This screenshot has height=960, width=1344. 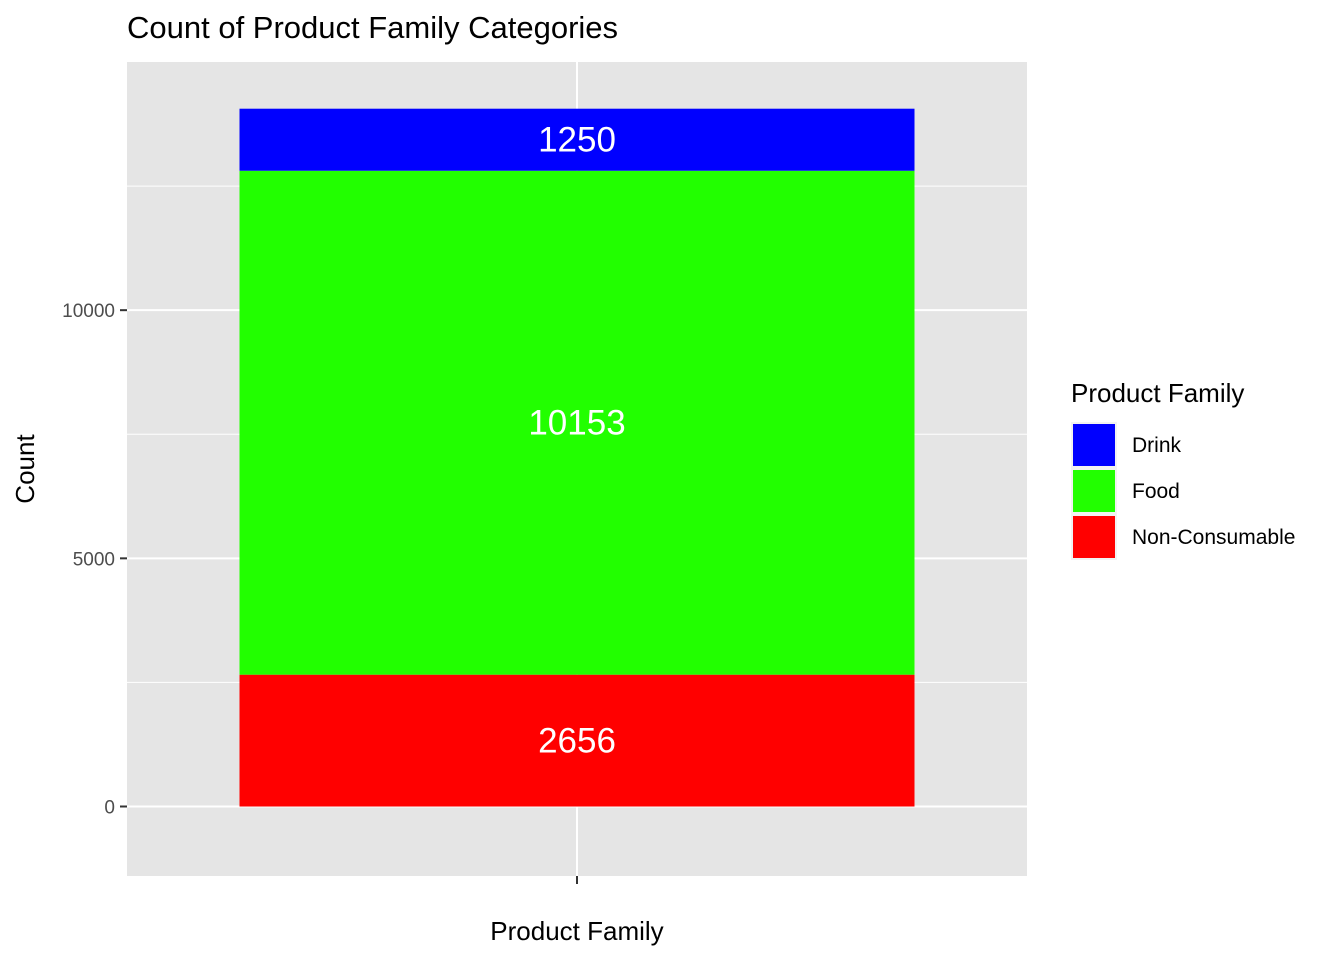 What do you see at coordinates (576, 931) in the screenshot?
I see `x-axis-title: Product Family` at bounding box center [576, 931].